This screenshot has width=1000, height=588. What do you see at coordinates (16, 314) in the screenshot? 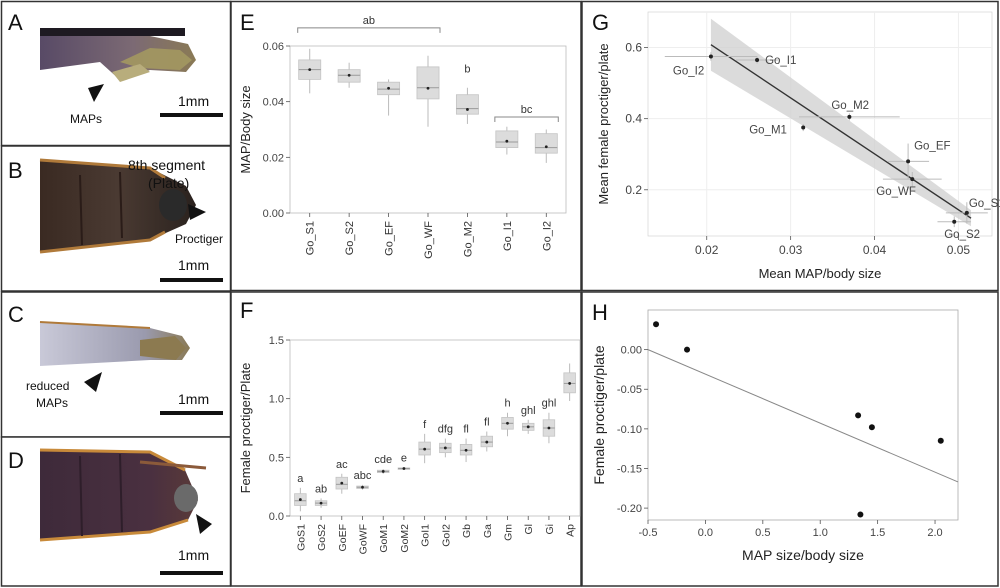
I see `panel-C-letter: C` at bounding box center [16, 314].